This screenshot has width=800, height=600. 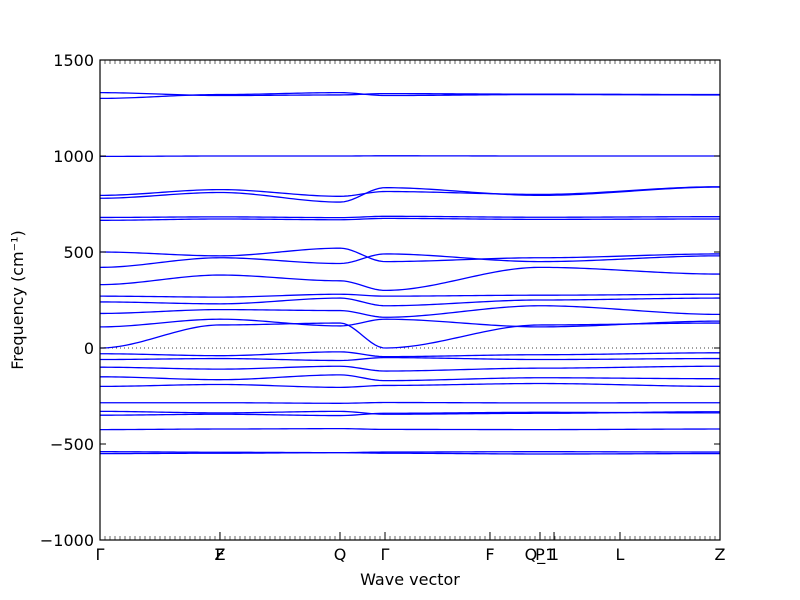 I want to click on x-tick-label: Q_1, so click(x=540, y=555).